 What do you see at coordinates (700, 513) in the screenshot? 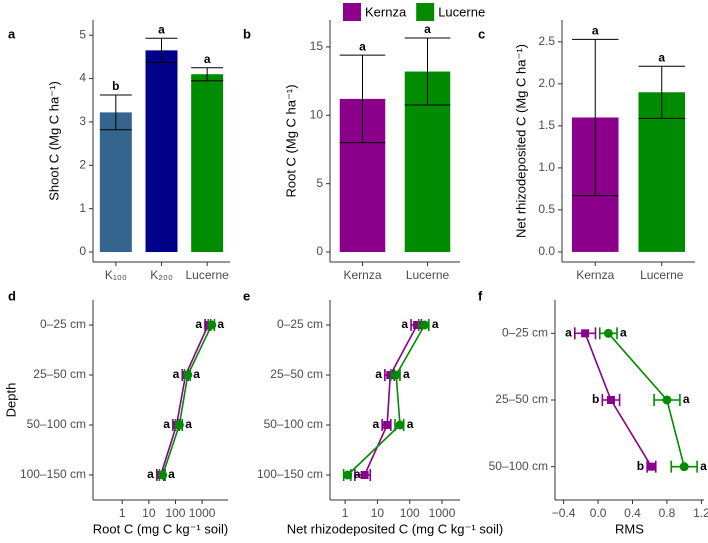
I see `x-tick-label: 1.2` at bounding box center [700, 513].